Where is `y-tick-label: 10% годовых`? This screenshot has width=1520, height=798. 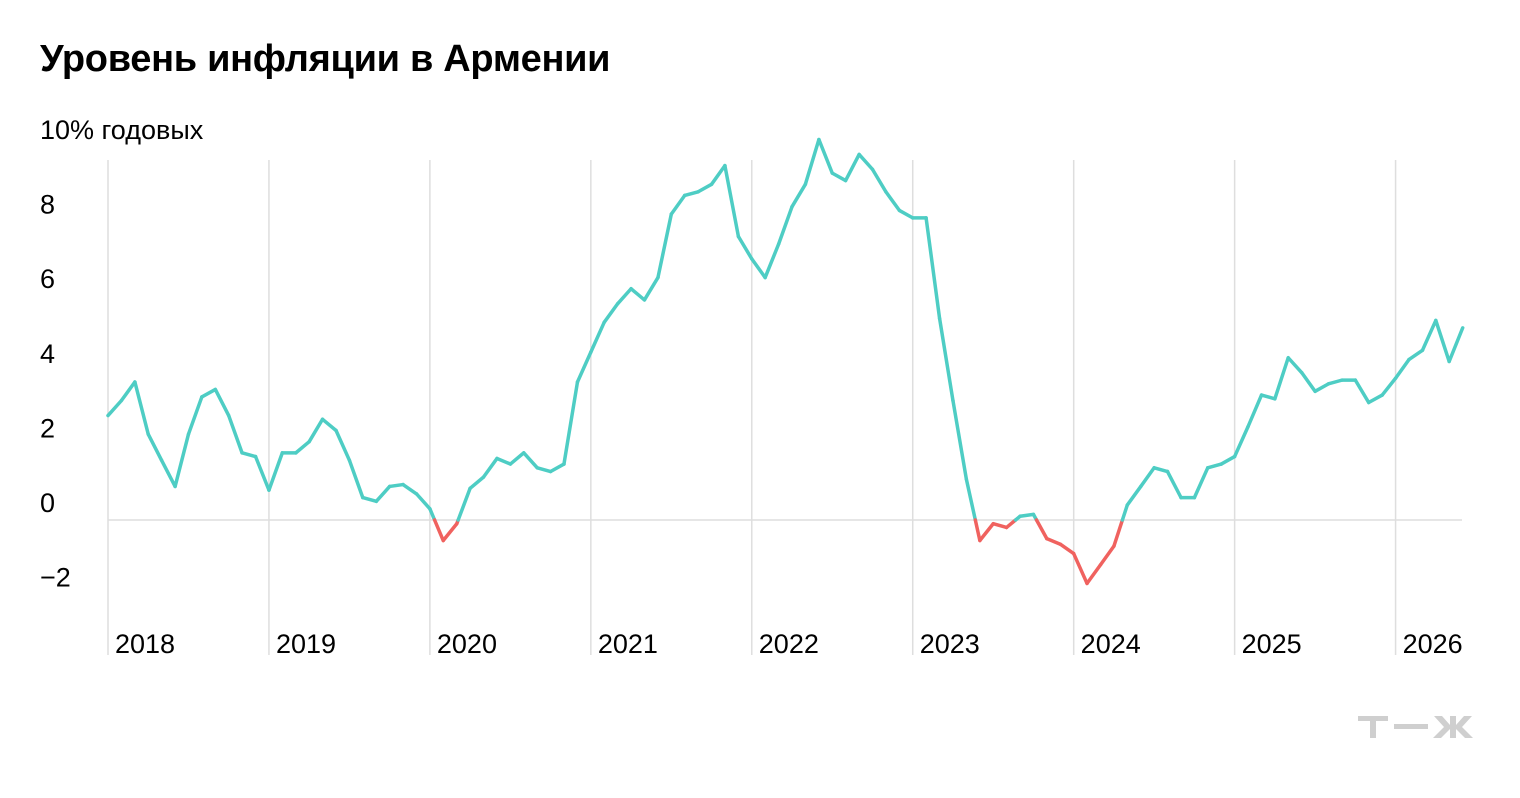 y-tick-label: 10% годовых is located at coordinates (122, 130).